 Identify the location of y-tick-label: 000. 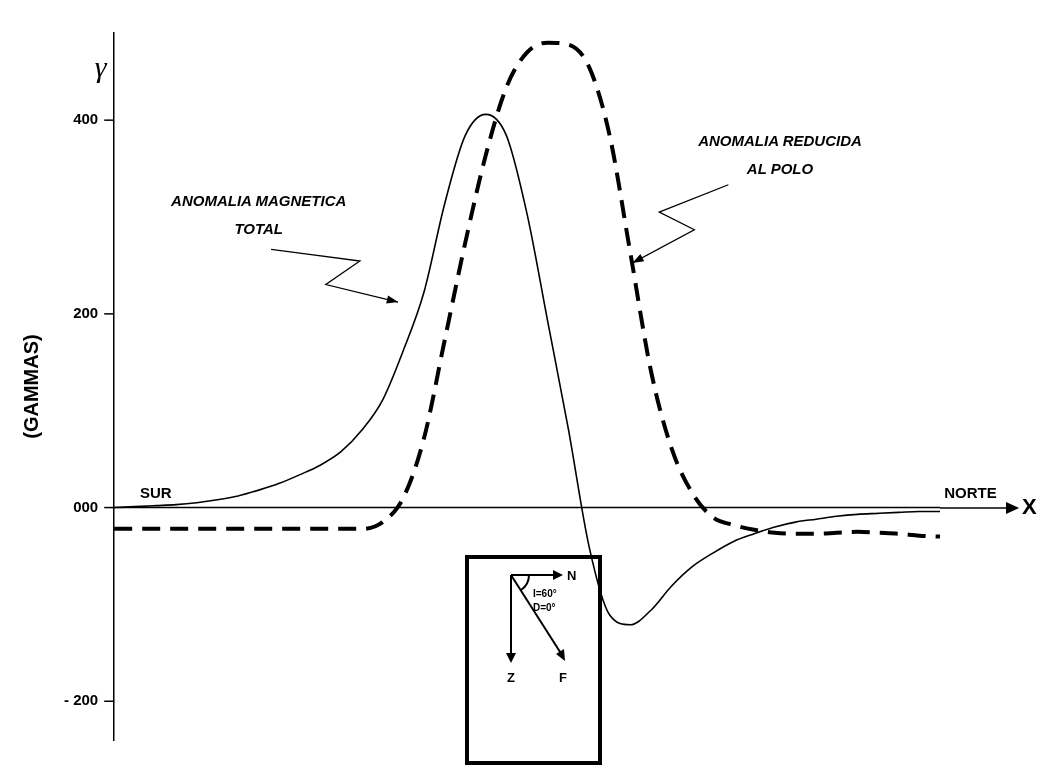
(86, 506).